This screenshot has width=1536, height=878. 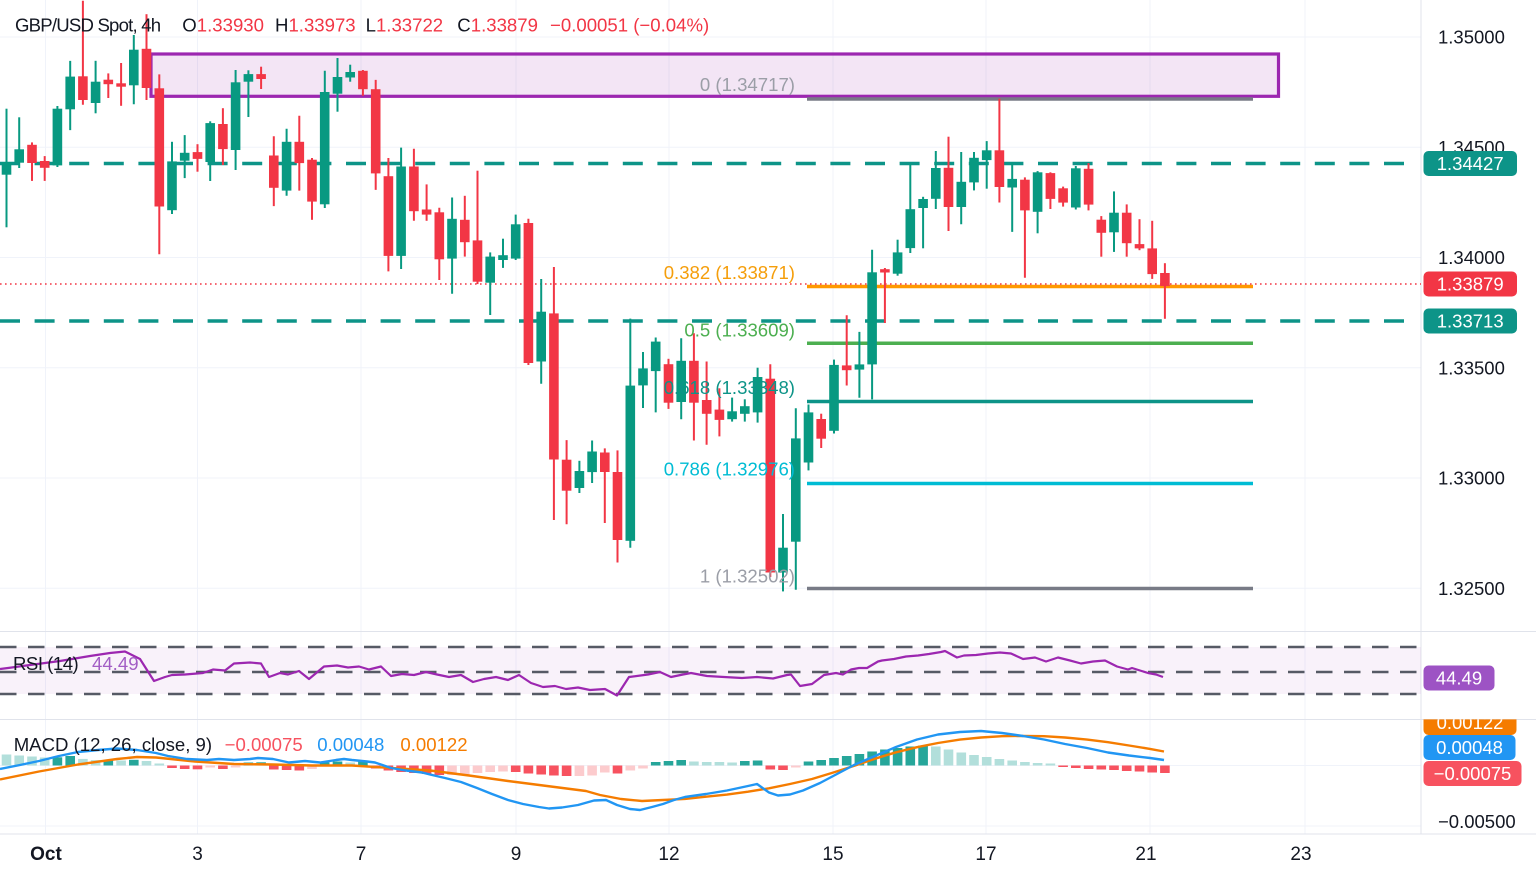 What do you see at coordinates (315, 25) in the screenshot?
I see `svg-text: H1.33973` at bounding box center [315, 25].